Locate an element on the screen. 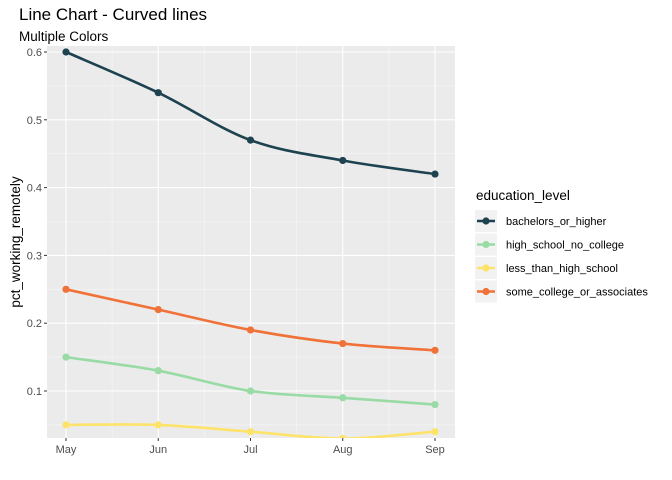 The width and height of the screenshot is (672, 480). x-tick-label: Sep is located at coordinates (435, 450).